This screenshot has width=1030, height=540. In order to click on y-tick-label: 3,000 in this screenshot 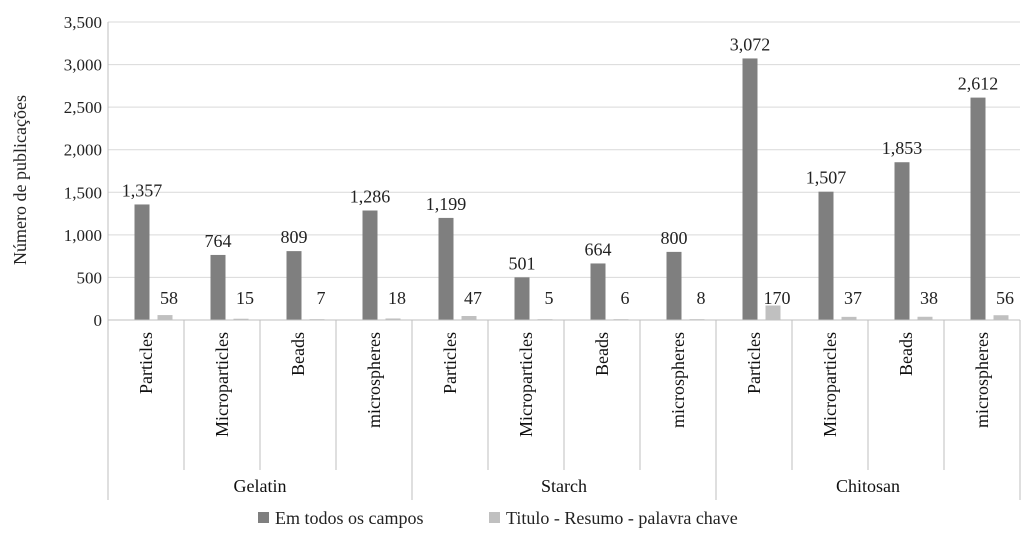, I will do `click(83, 65)`.